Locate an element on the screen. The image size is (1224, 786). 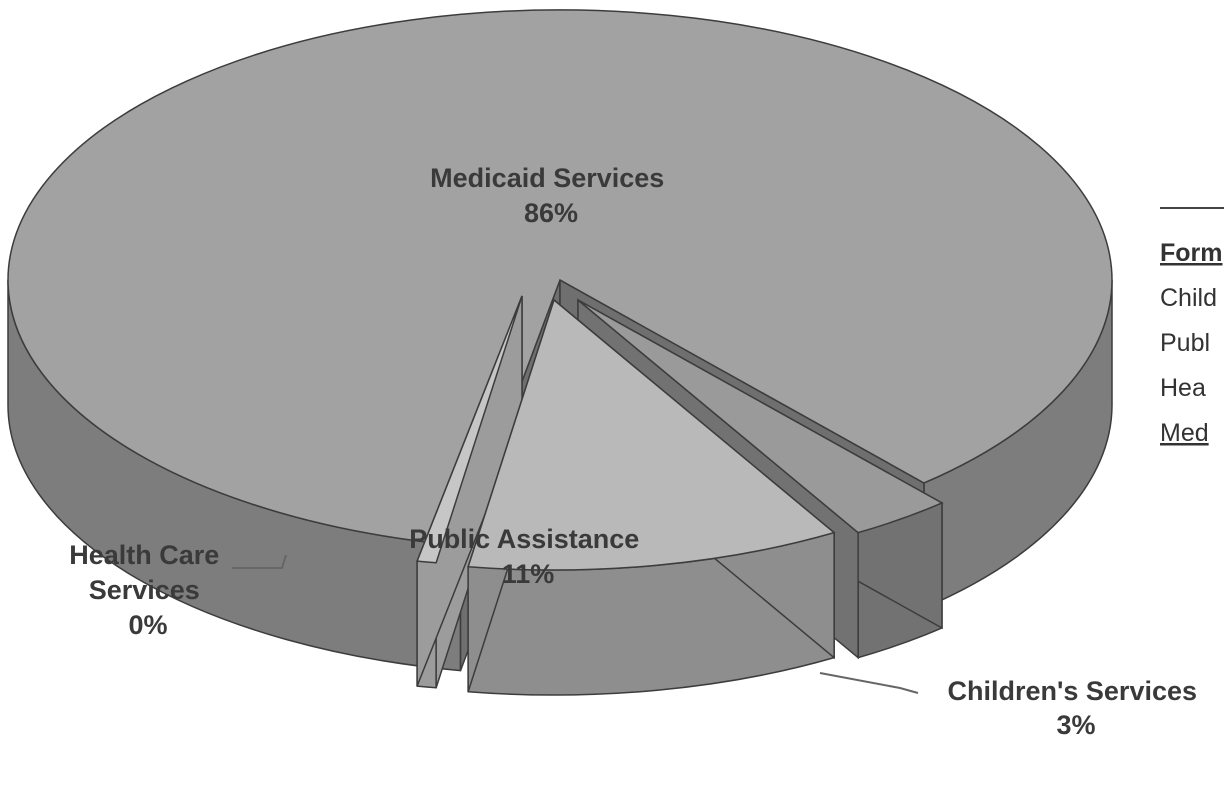
pie-slice is located at coordinates (469, 492).